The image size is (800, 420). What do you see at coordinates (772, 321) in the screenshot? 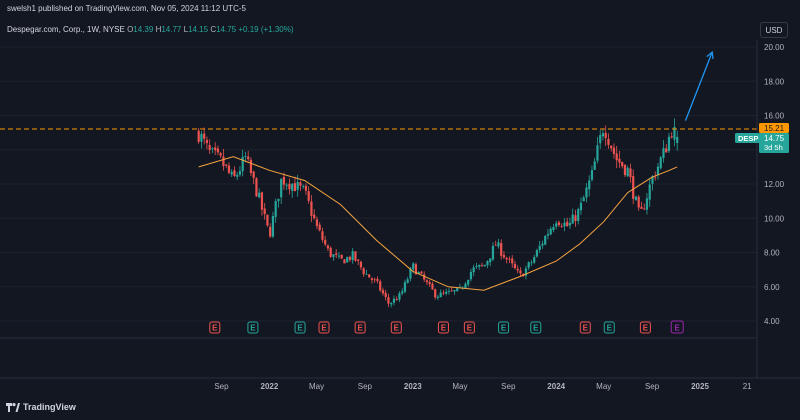
I see `price-tick-label: 4.00` at bounding box center [772, 321].